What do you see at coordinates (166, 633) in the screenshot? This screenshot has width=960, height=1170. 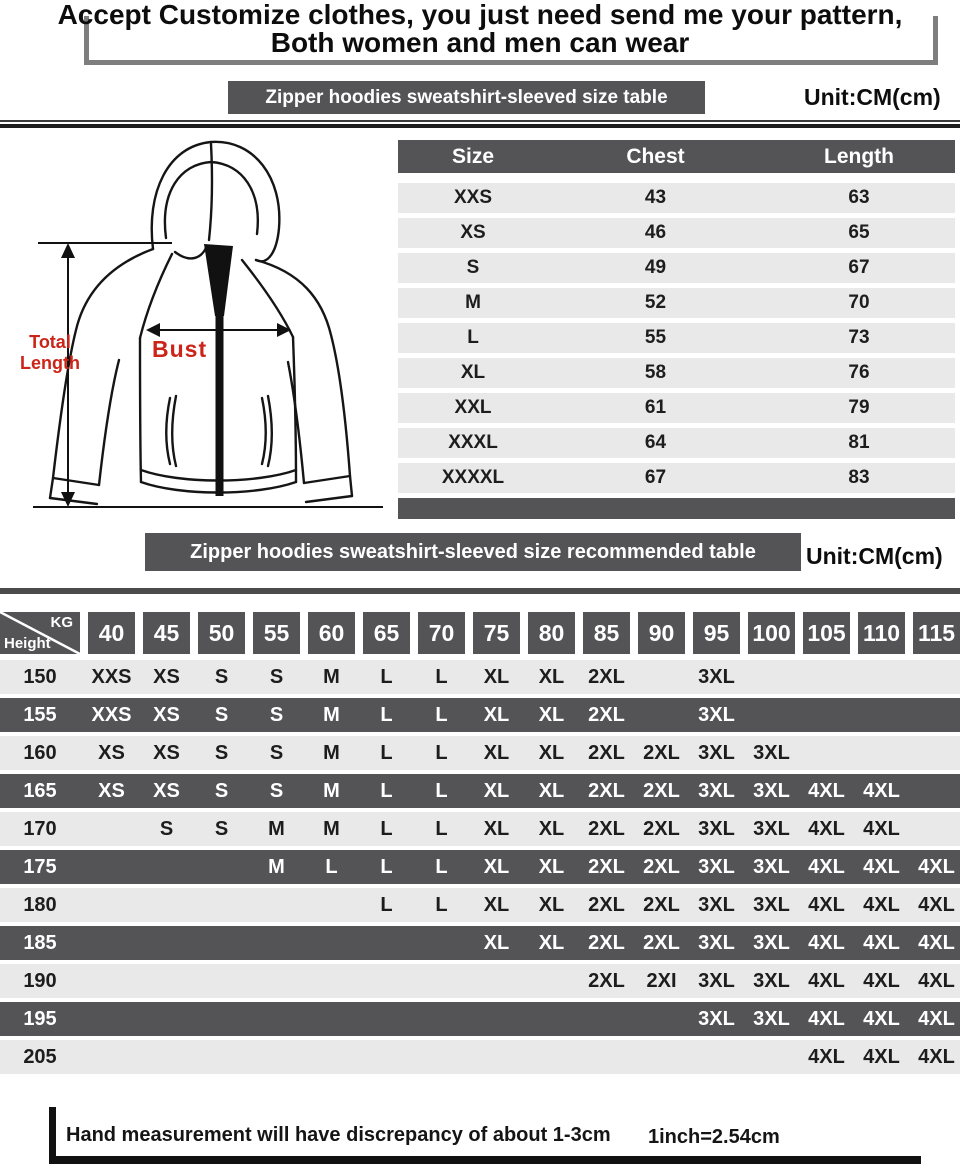 I see `weight-header-cell: 45` at bounding box center [166, 633].